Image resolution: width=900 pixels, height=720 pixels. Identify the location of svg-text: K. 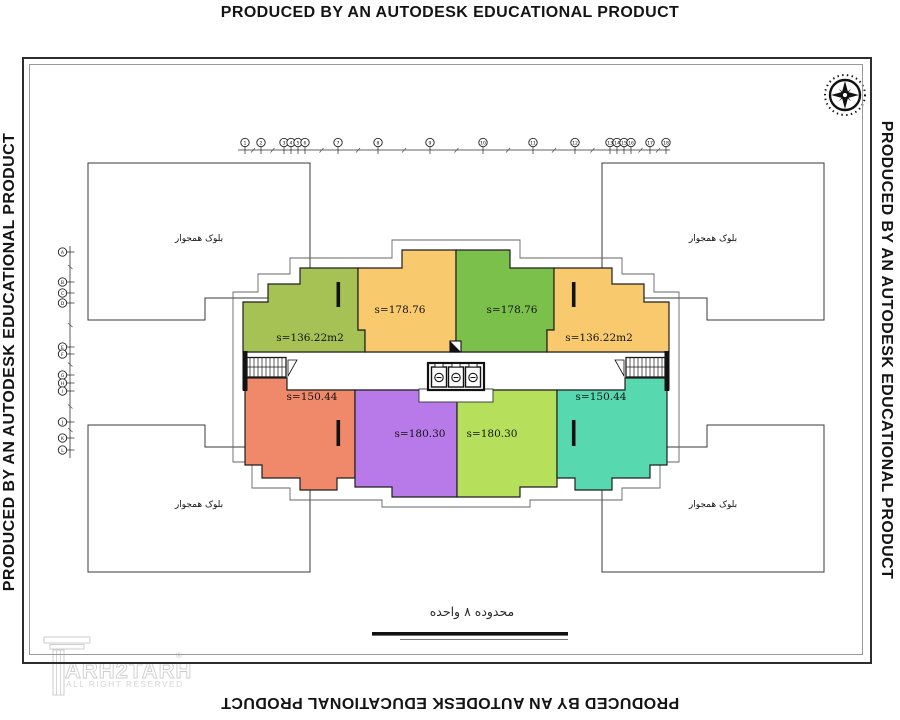
(63, 439).